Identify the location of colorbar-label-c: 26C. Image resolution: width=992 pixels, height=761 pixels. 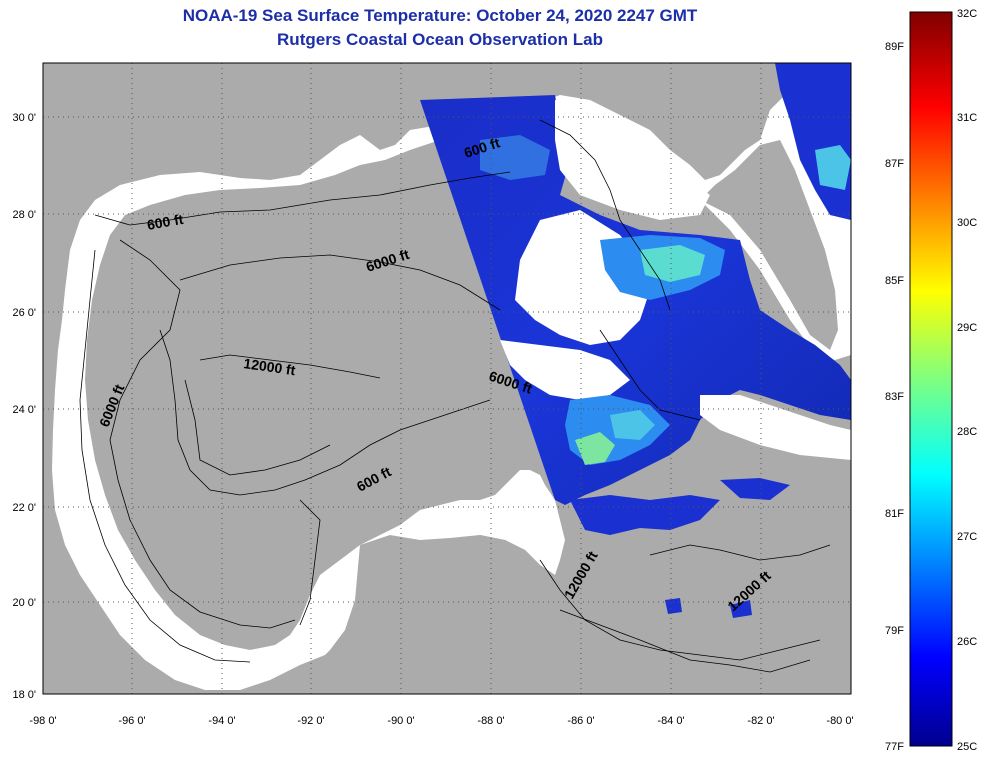
(967, 642).